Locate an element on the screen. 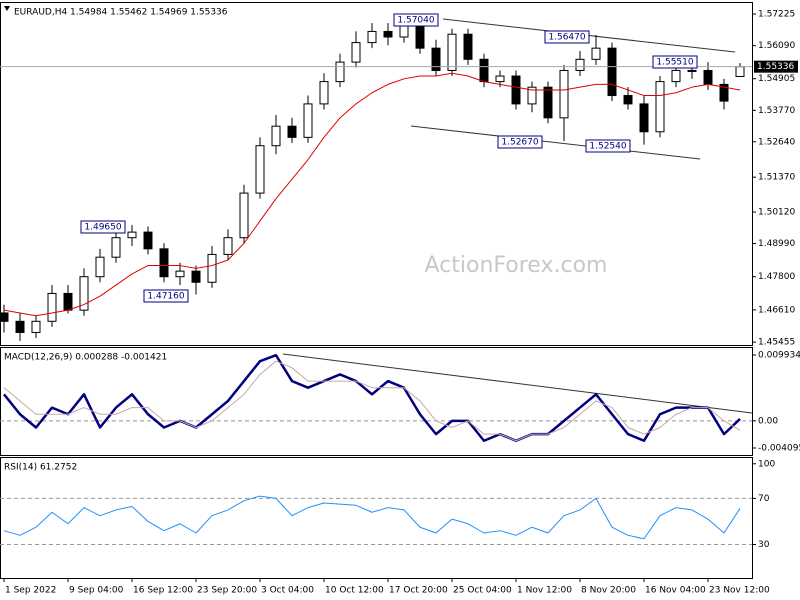 The image size is (800, 600). y-tick-label: 70 is located at coordinates (764, 499).